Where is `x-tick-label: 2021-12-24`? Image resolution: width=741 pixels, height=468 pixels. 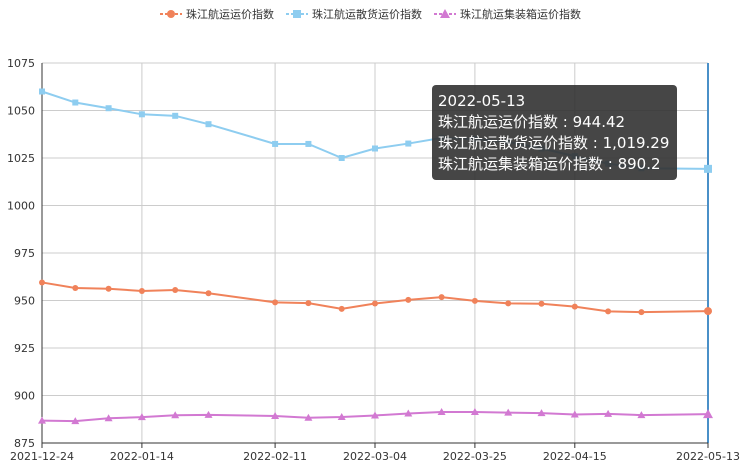 x-tick-label: 2021-12-24 is located at coordinates (42, 456).